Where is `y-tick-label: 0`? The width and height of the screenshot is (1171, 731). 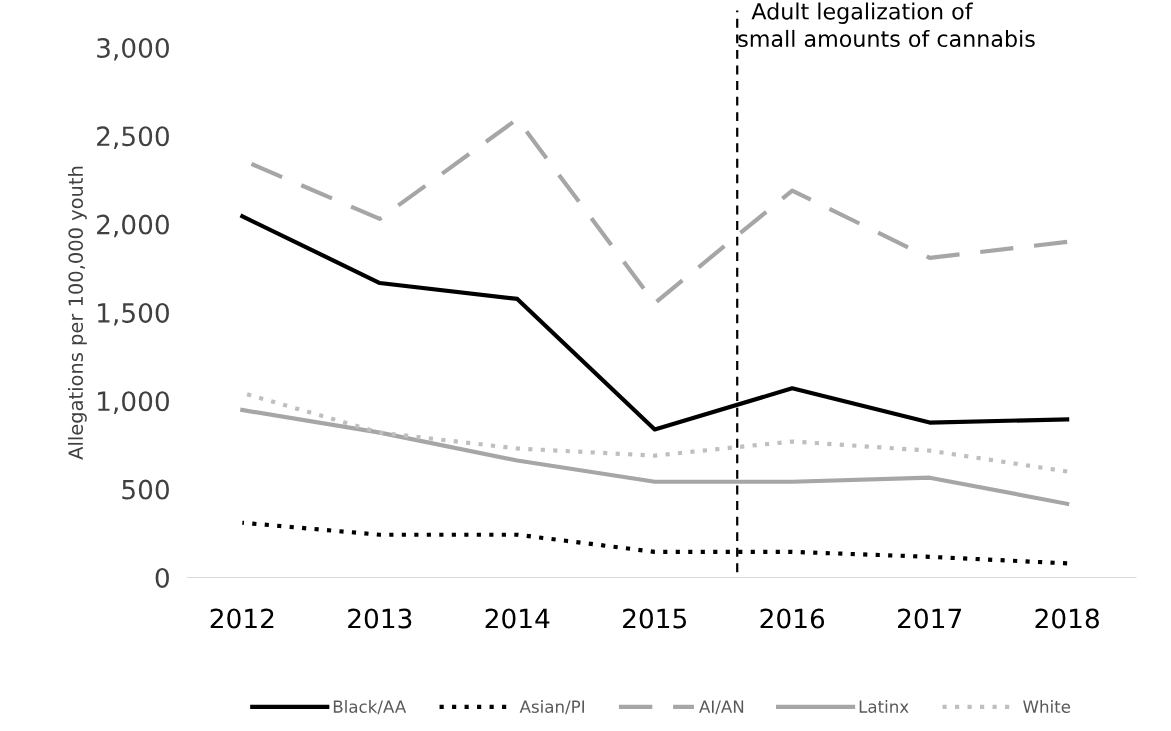 y-tick-label: 0 is located at coordinates (162, 577).